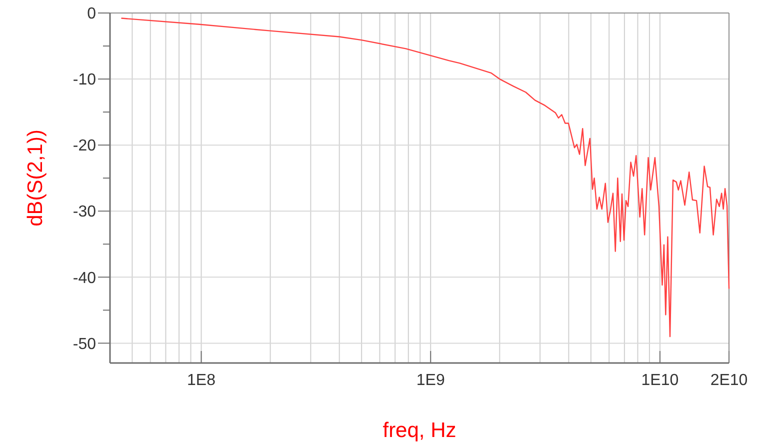 This screenshot has height=447, width=759. What do you see at coordinates (84, 278) in the screenshot?
I see `y-tick-label: -40` at bounding box center [84, 278].